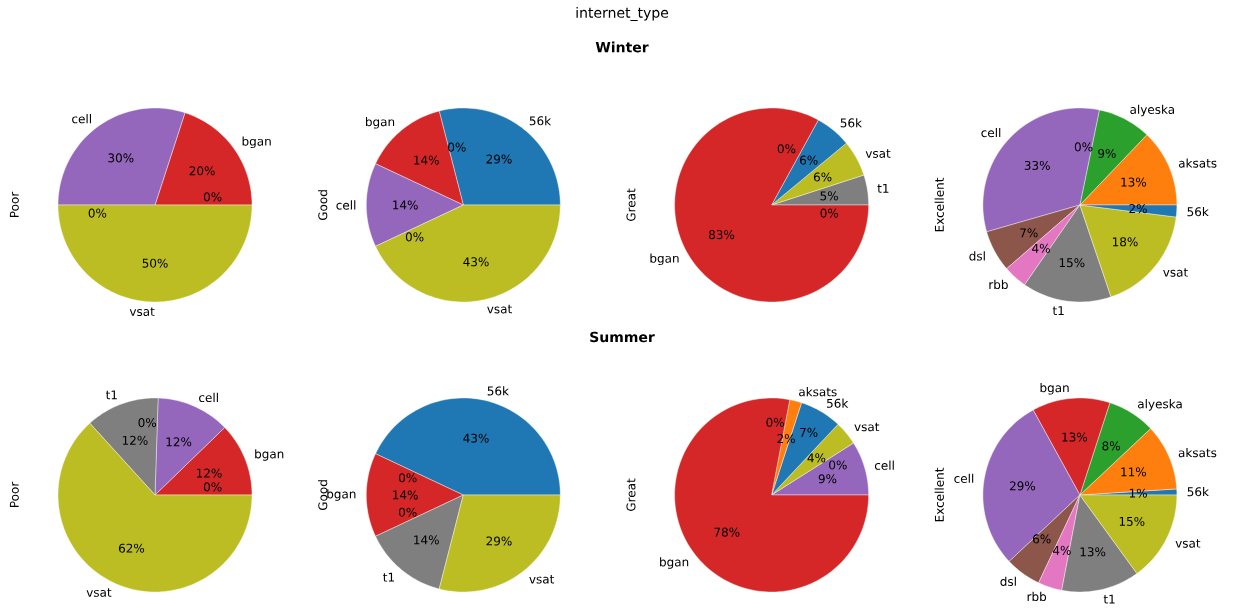 The height and width of the screenshot is (610, 1245). Describe the element at coordinates (121, 158) in the screenshot. I see `data-label: 30%` at that location.